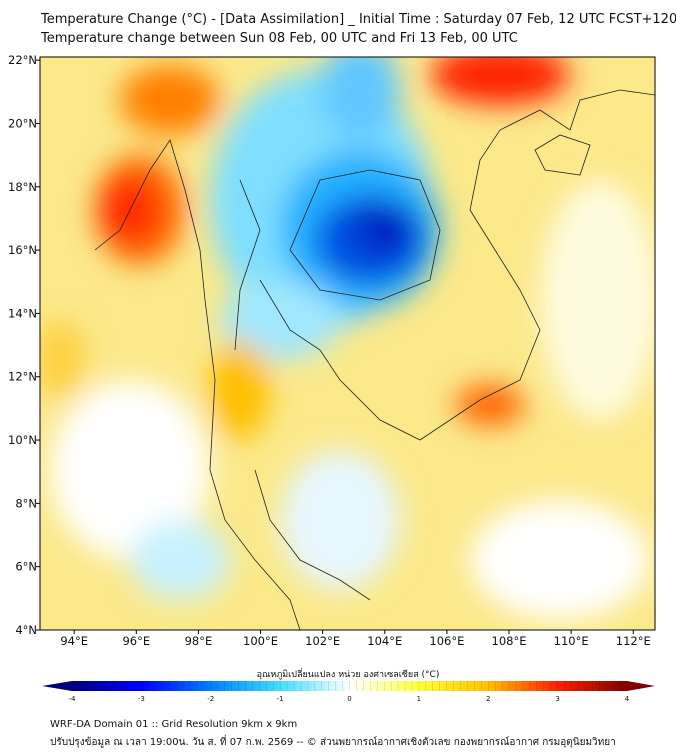 This screenshot has width=676, height=756. I want to click on lat-tick-label: 16°N, so click(22, 250).